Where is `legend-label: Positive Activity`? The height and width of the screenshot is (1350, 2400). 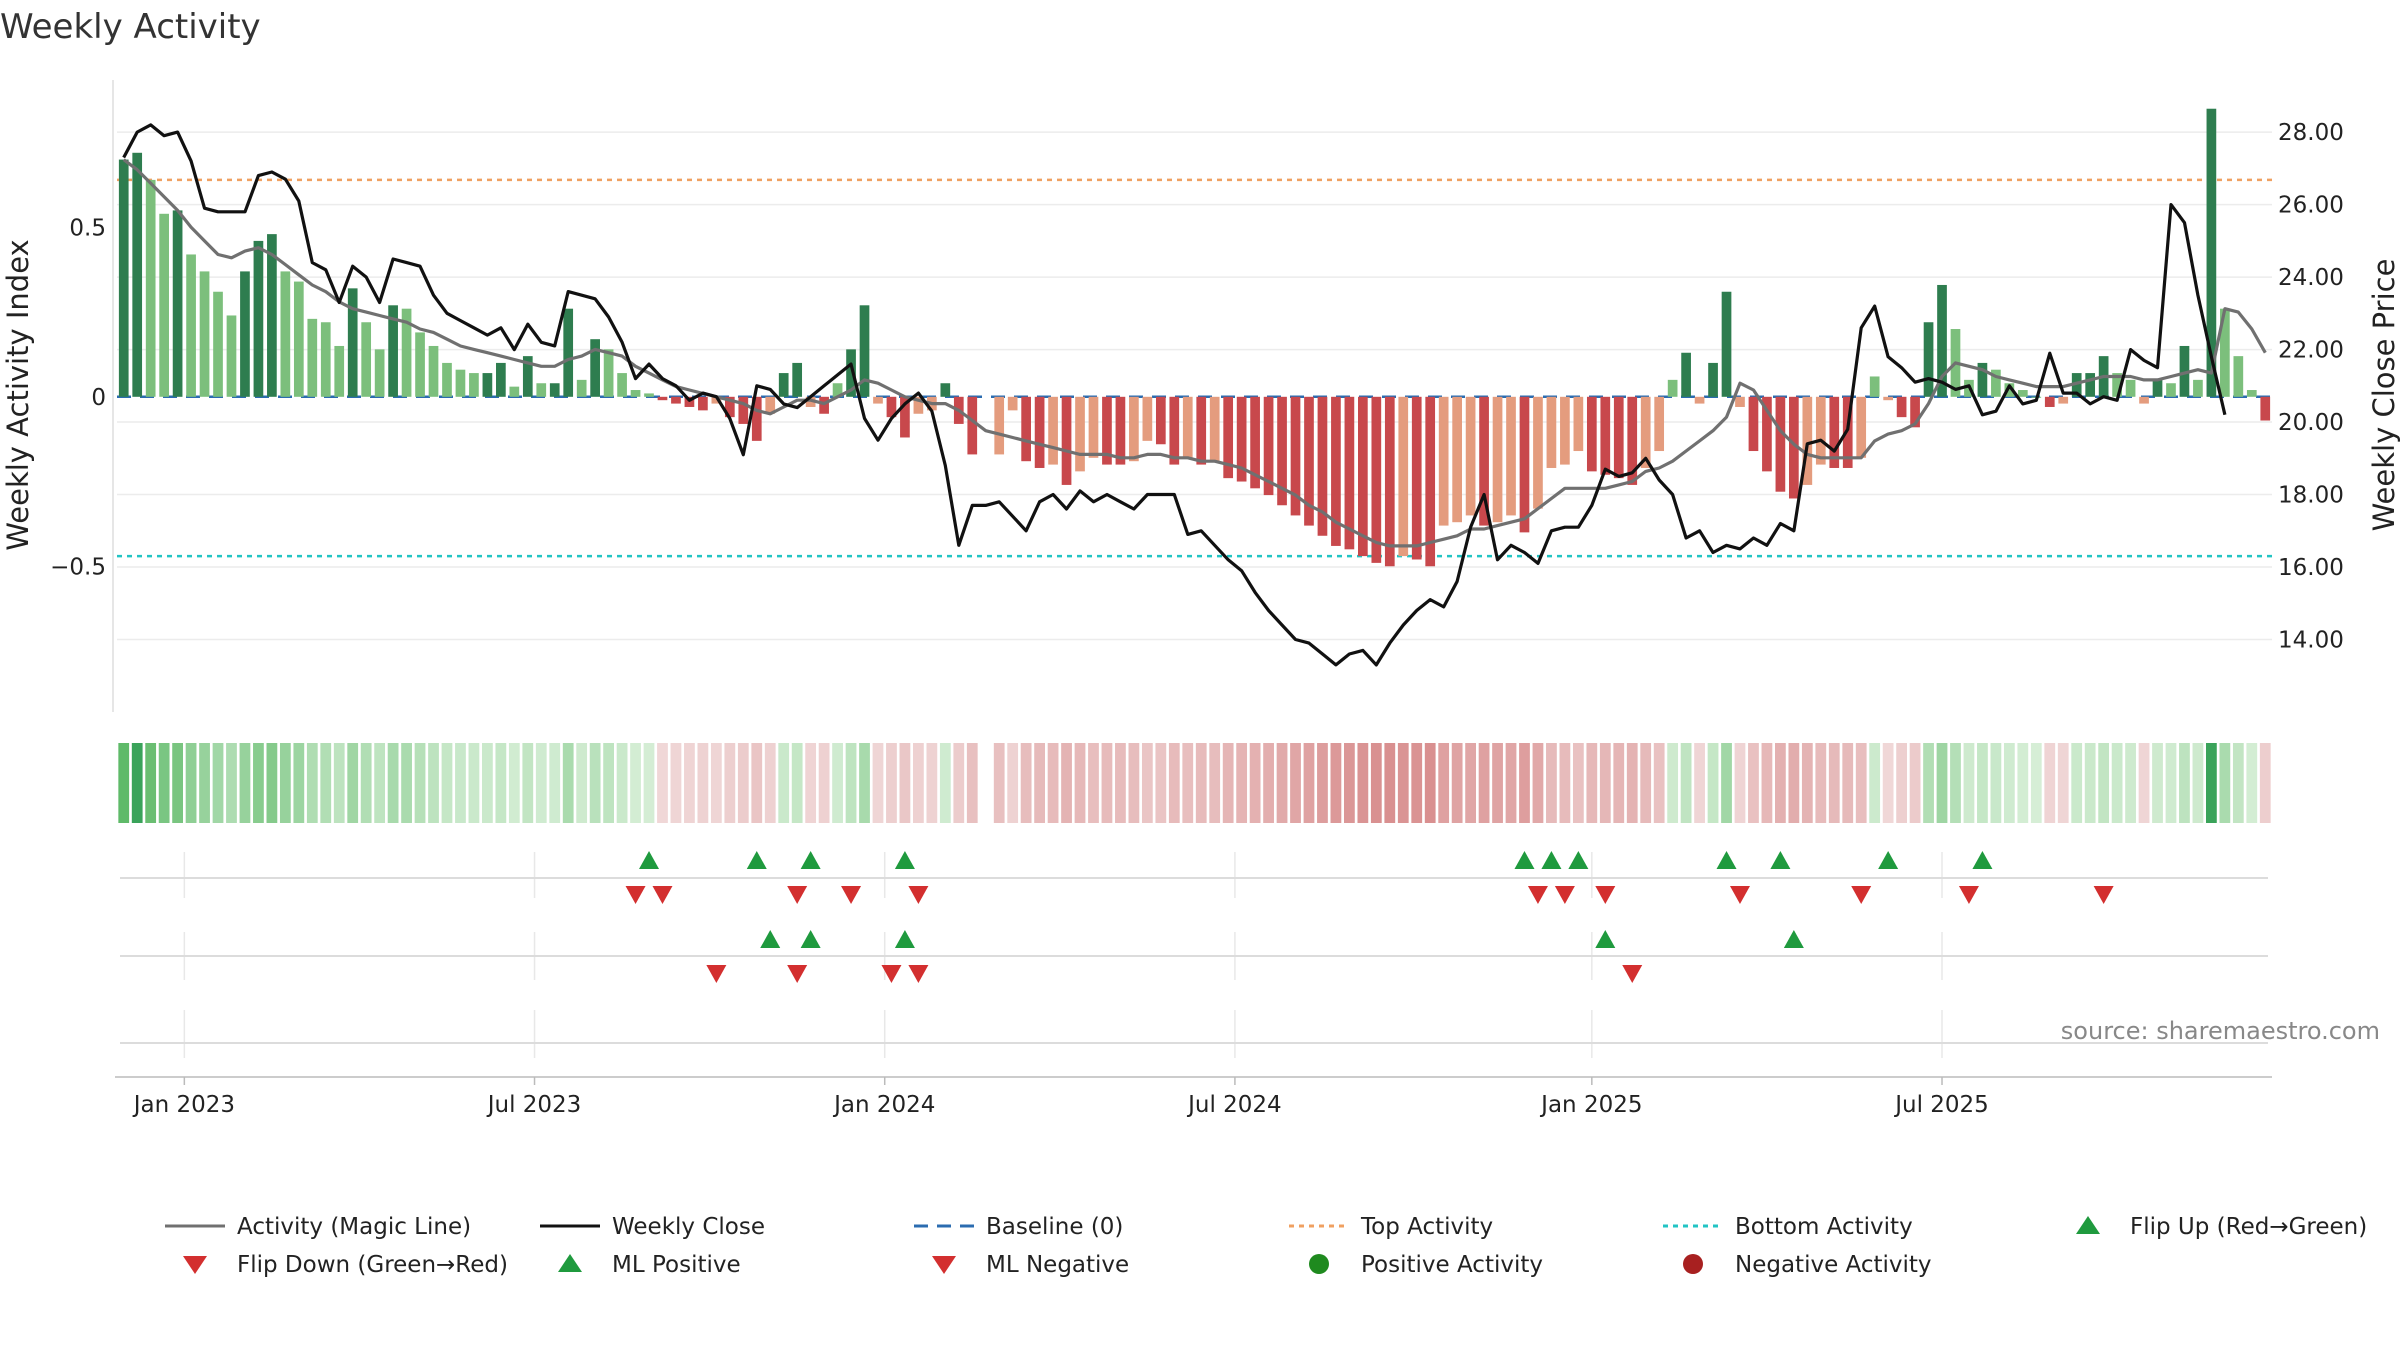
legend-label: Positive Activity is located at coordinates (1452, 1265).